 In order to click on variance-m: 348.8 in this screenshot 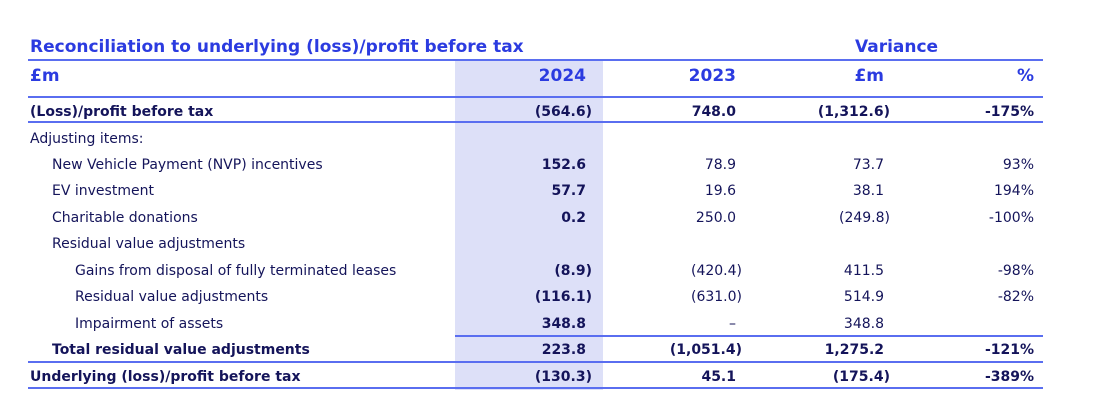, I will do `click(863, 324)`.